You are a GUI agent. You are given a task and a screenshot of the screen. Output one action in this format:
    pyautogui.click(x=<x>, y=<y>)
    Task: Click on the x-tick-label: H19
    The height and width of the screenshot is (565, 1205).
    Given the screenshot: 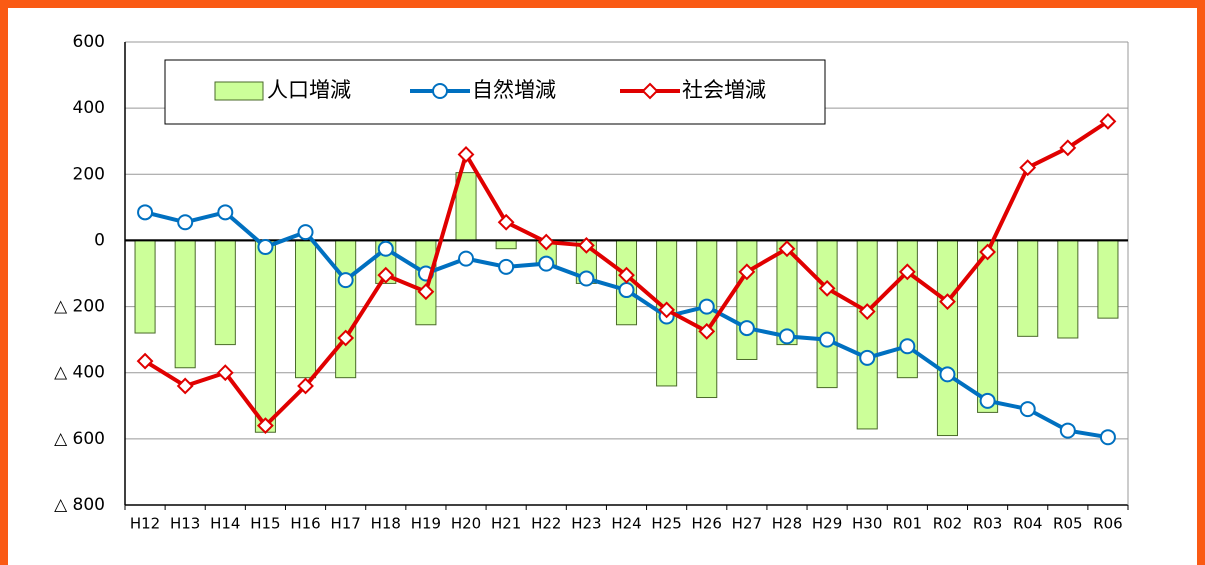 What is the action you would take?
    pyautogui.click(x=426, y=524)
    